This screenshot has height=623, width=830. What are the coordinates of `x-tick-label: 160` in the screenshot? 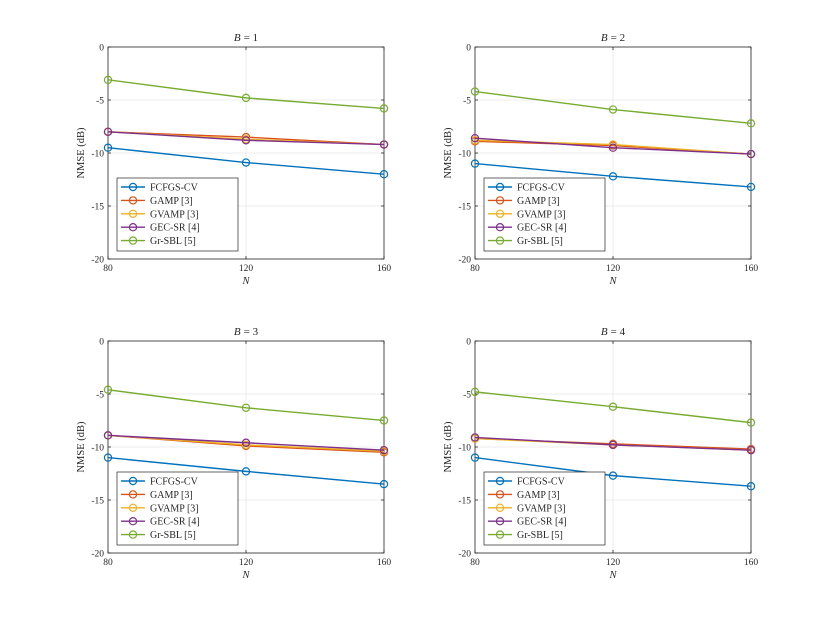 It's located at (384, 563).